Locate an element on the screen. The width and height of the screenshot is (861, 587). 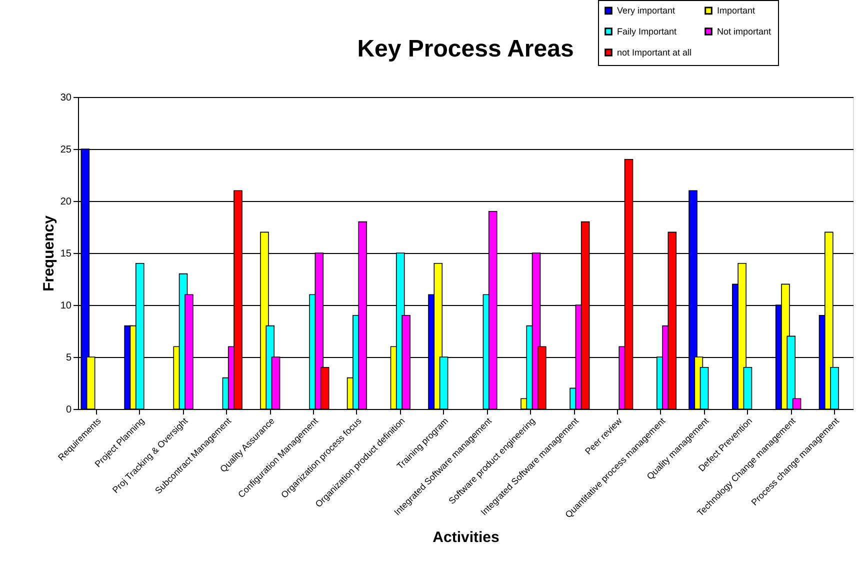
legend-label: Not important is located at coordinates (744, 31).